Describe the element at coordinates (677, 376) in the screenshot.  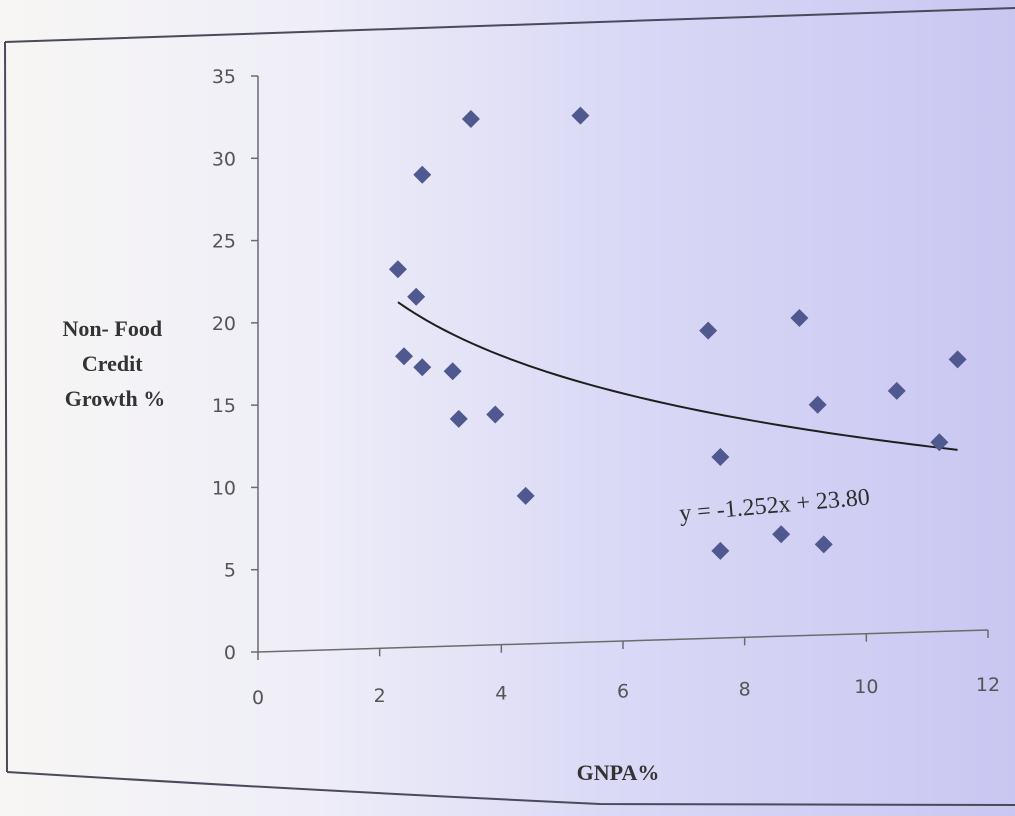
I see `trendline` at that location.